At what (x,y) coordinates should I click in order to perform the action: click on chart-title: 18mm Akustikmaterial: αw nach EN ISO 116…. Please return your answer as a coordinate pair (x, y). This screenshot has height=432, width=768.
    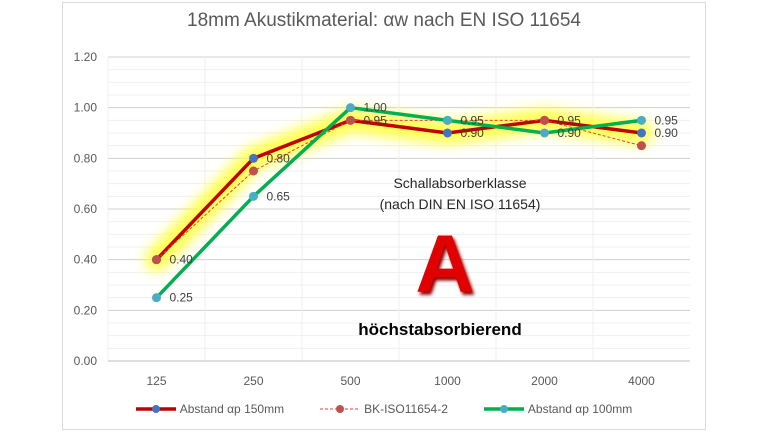
    Looking at the image, I should click on (384, 20).